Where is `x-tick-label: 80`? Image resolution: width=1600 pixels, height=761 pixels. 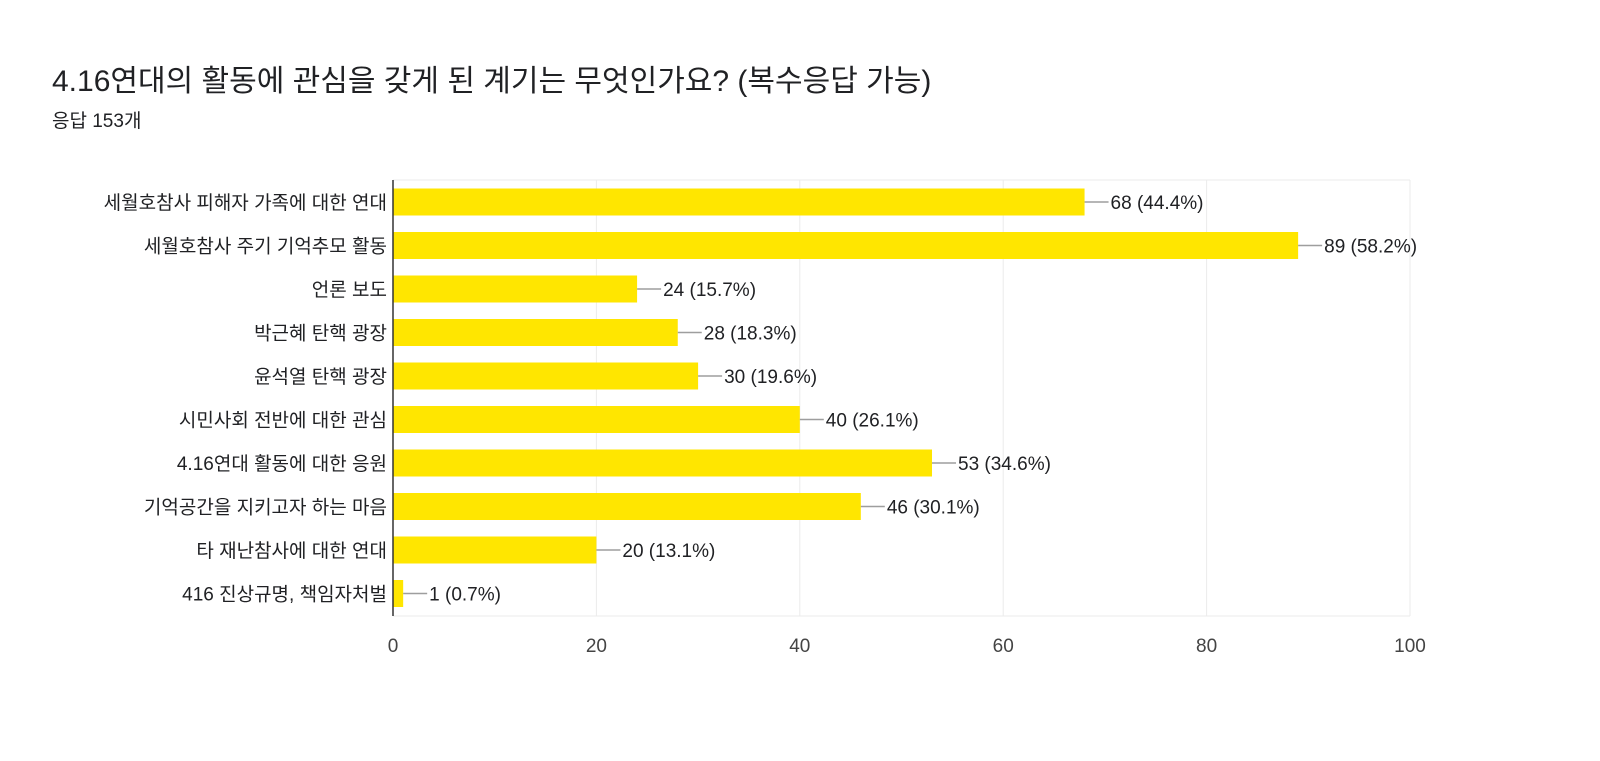 x-tick-label: 80 is located at coordinates (1206, 646).